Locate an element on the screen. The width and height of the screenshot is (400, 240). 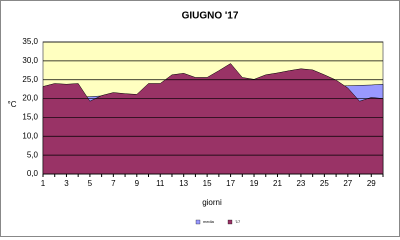
x-axis-label: giorni is located at coordinates (212, 202).